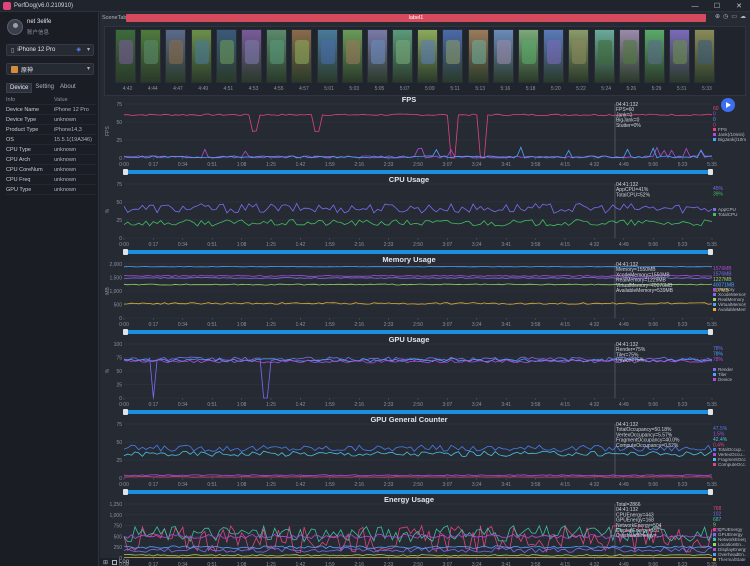 The image size is (750, 566). Describe the element at coordinates (739, 6) in the screenshot. I see `close-button: ✕` at that location.